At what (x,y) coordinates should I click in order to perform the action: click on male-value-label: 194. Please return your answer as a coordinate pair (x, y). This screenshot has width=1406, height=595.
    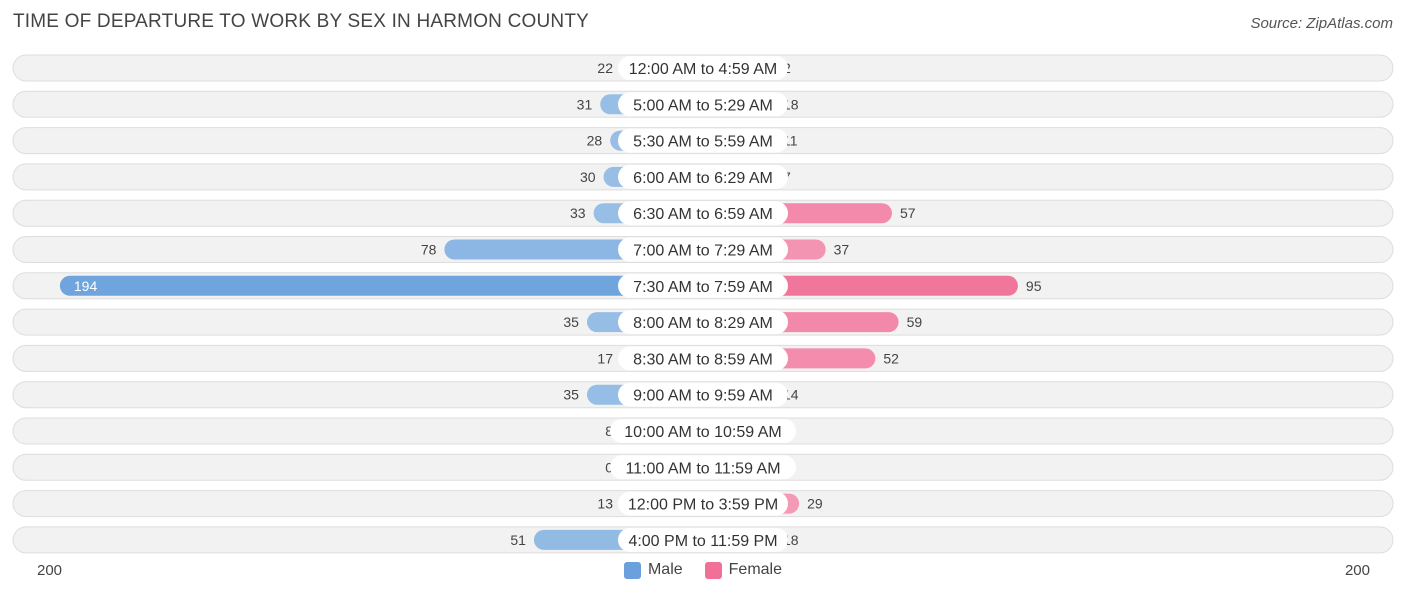
    Looking at the image, I should click on (86, 286).